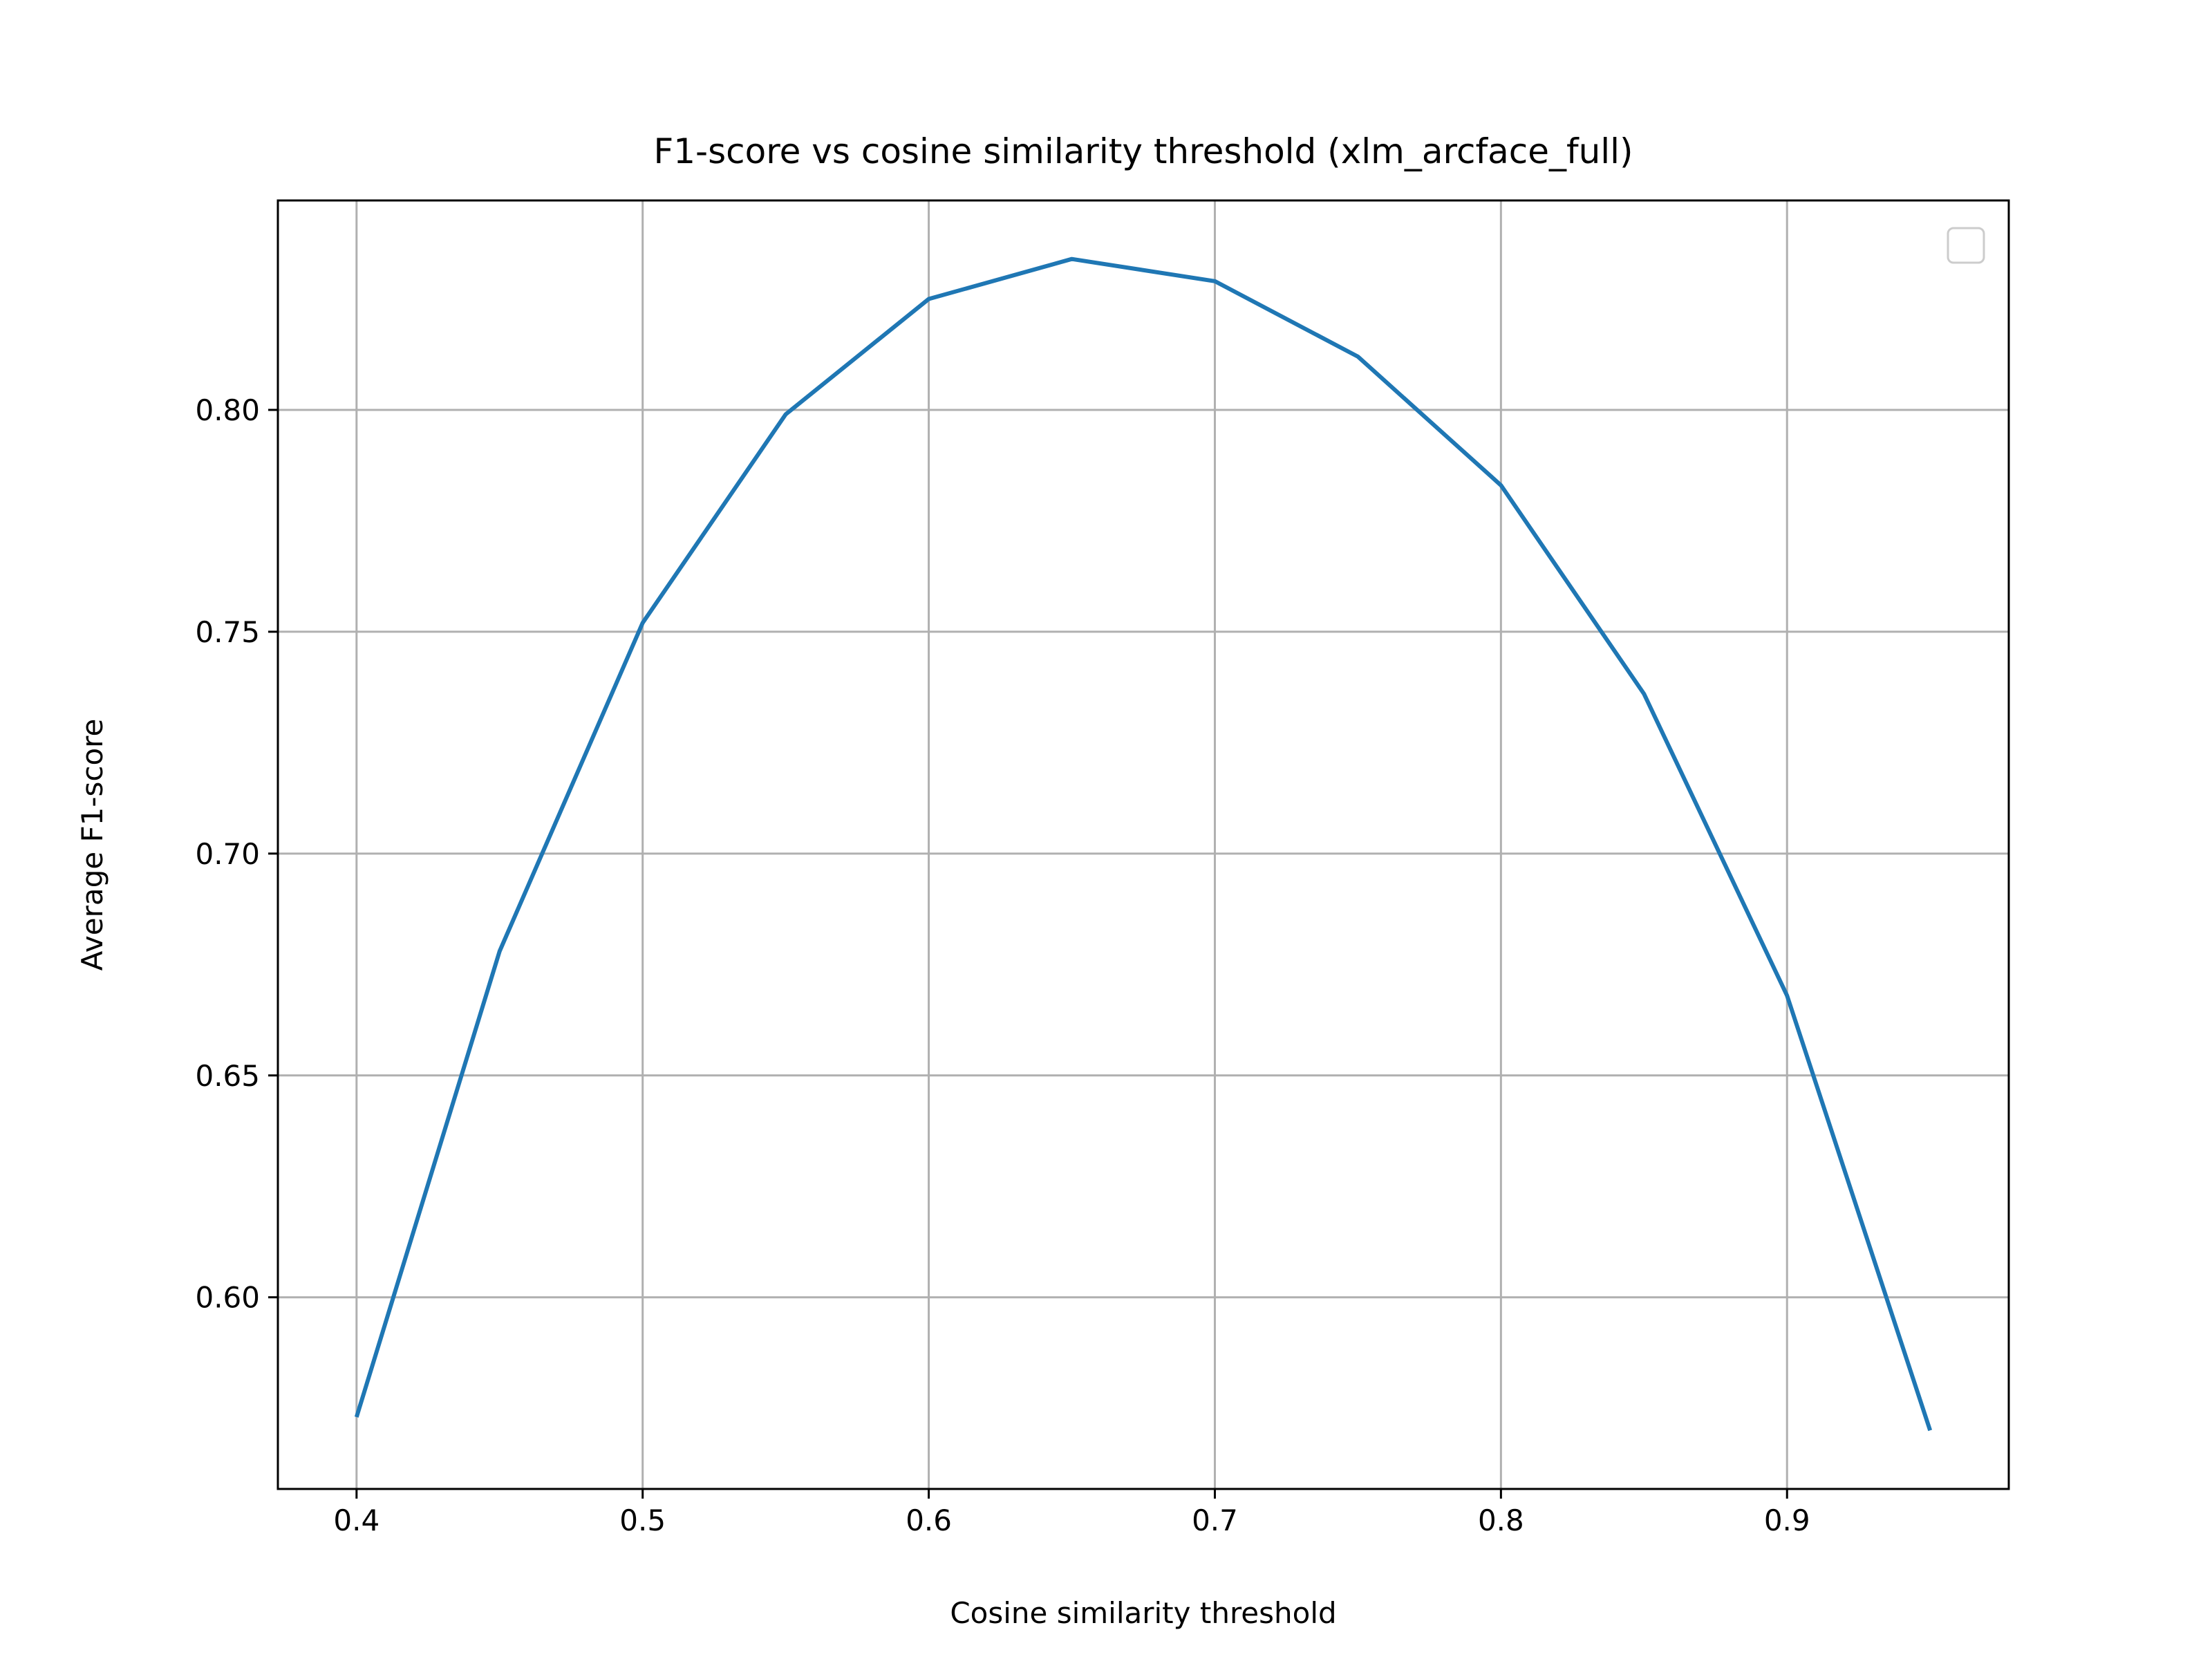  Describe the element at coordinates (1143, 1613) in the screenshot. I see `x-axis-label: Cosine similarity threshold` at that location.